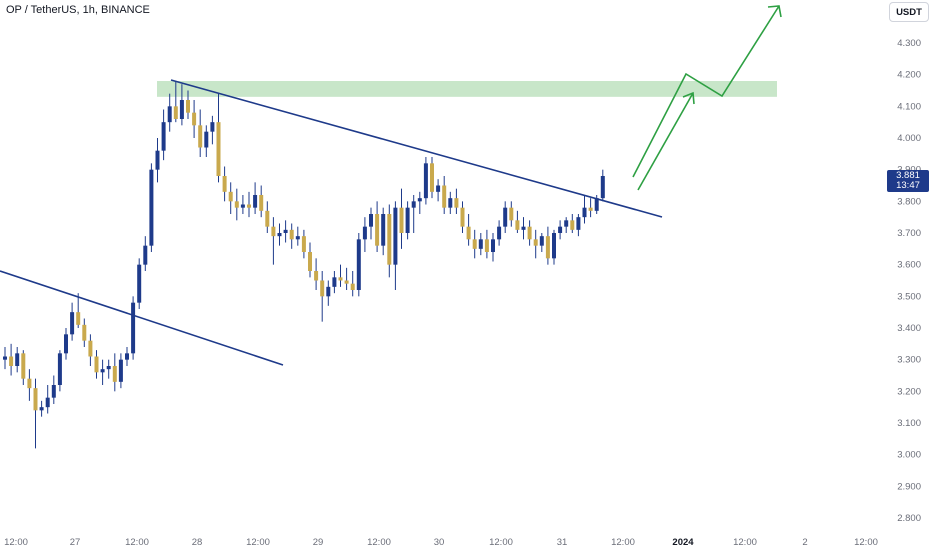 The height and width of the screenshot is (555, 932). I want to click on arrowhead-upper-icon, so click(774, 11).